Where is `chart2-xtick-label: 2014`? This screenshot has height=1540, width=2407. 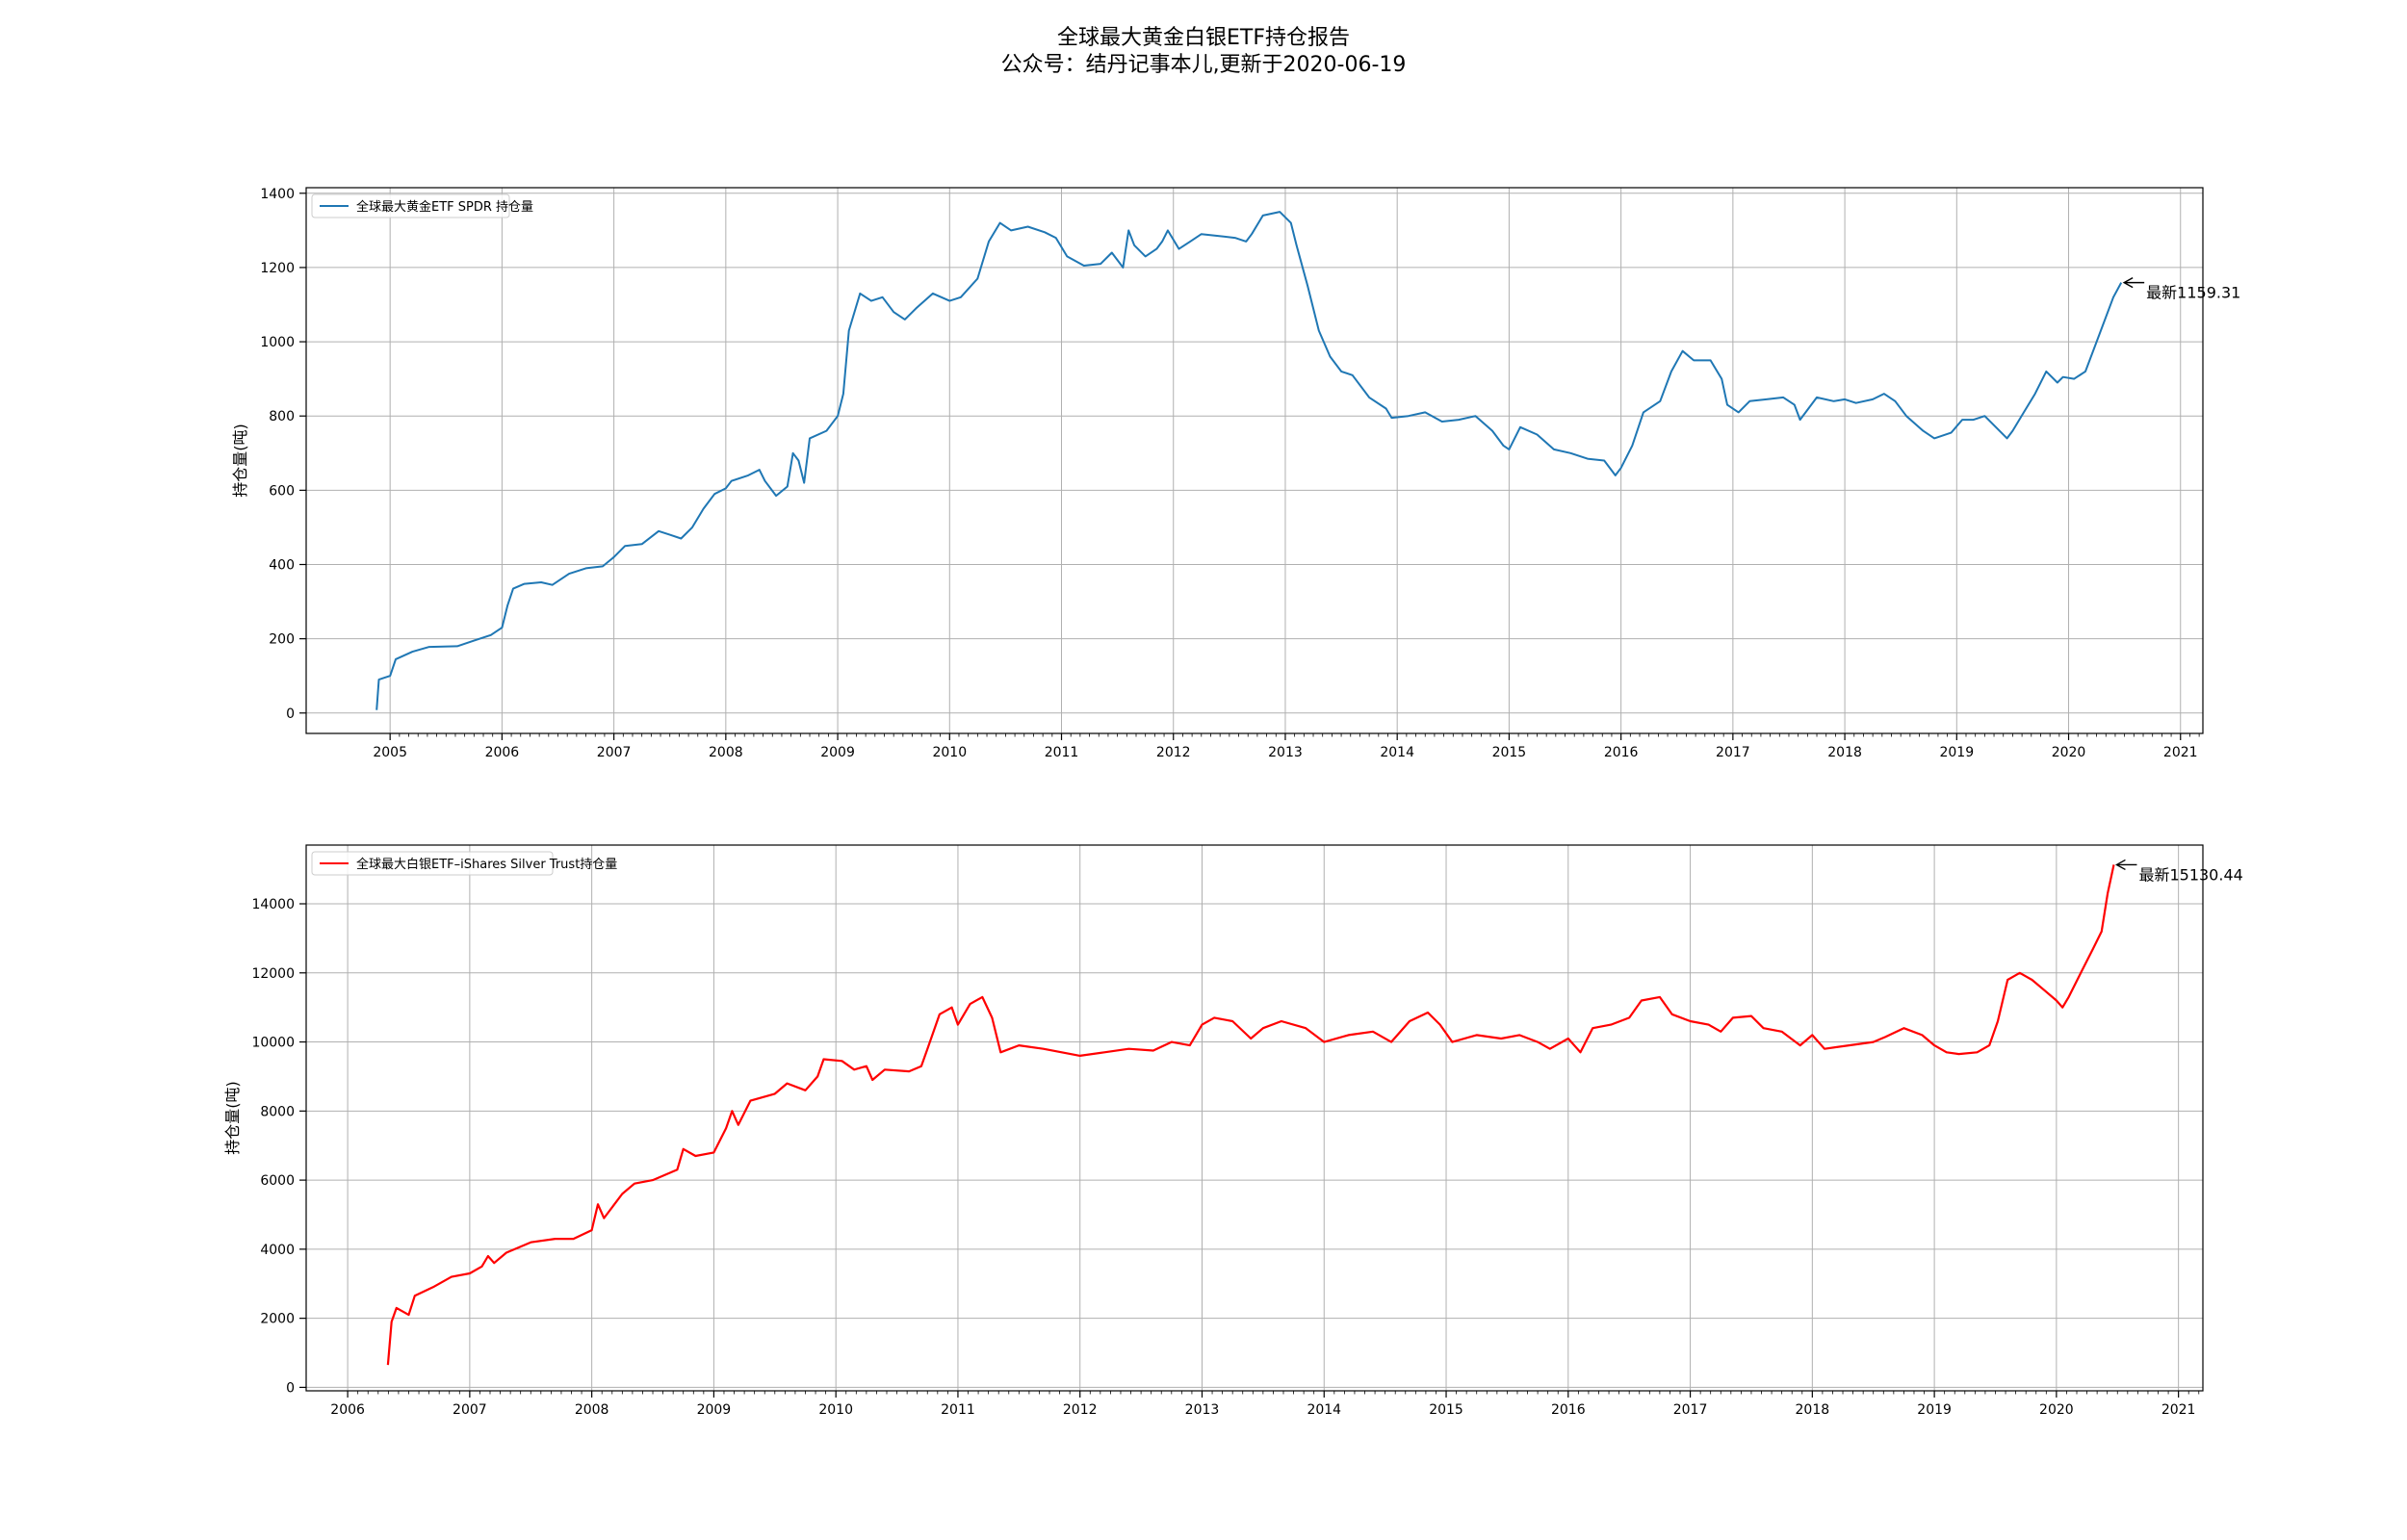 chart2-xtick-label: 2014 is located at coordinates (1324, 1410).